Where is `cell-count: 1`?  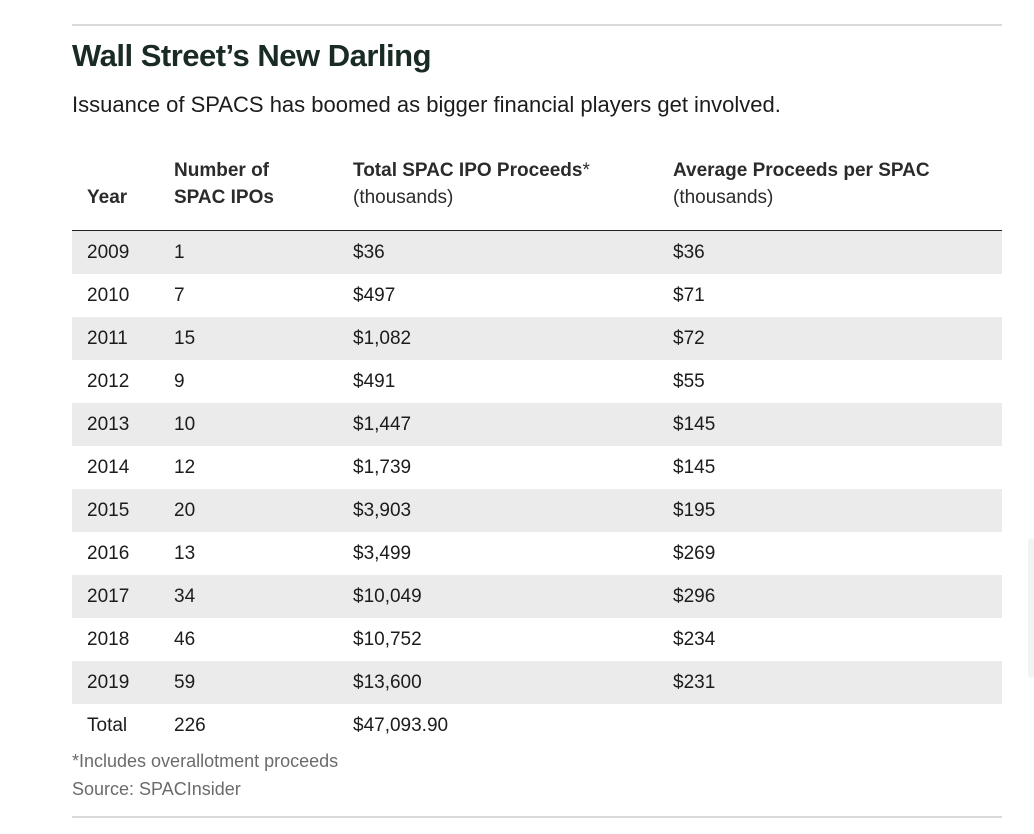 cell-count: 1 is located at coordinates (263, 252).